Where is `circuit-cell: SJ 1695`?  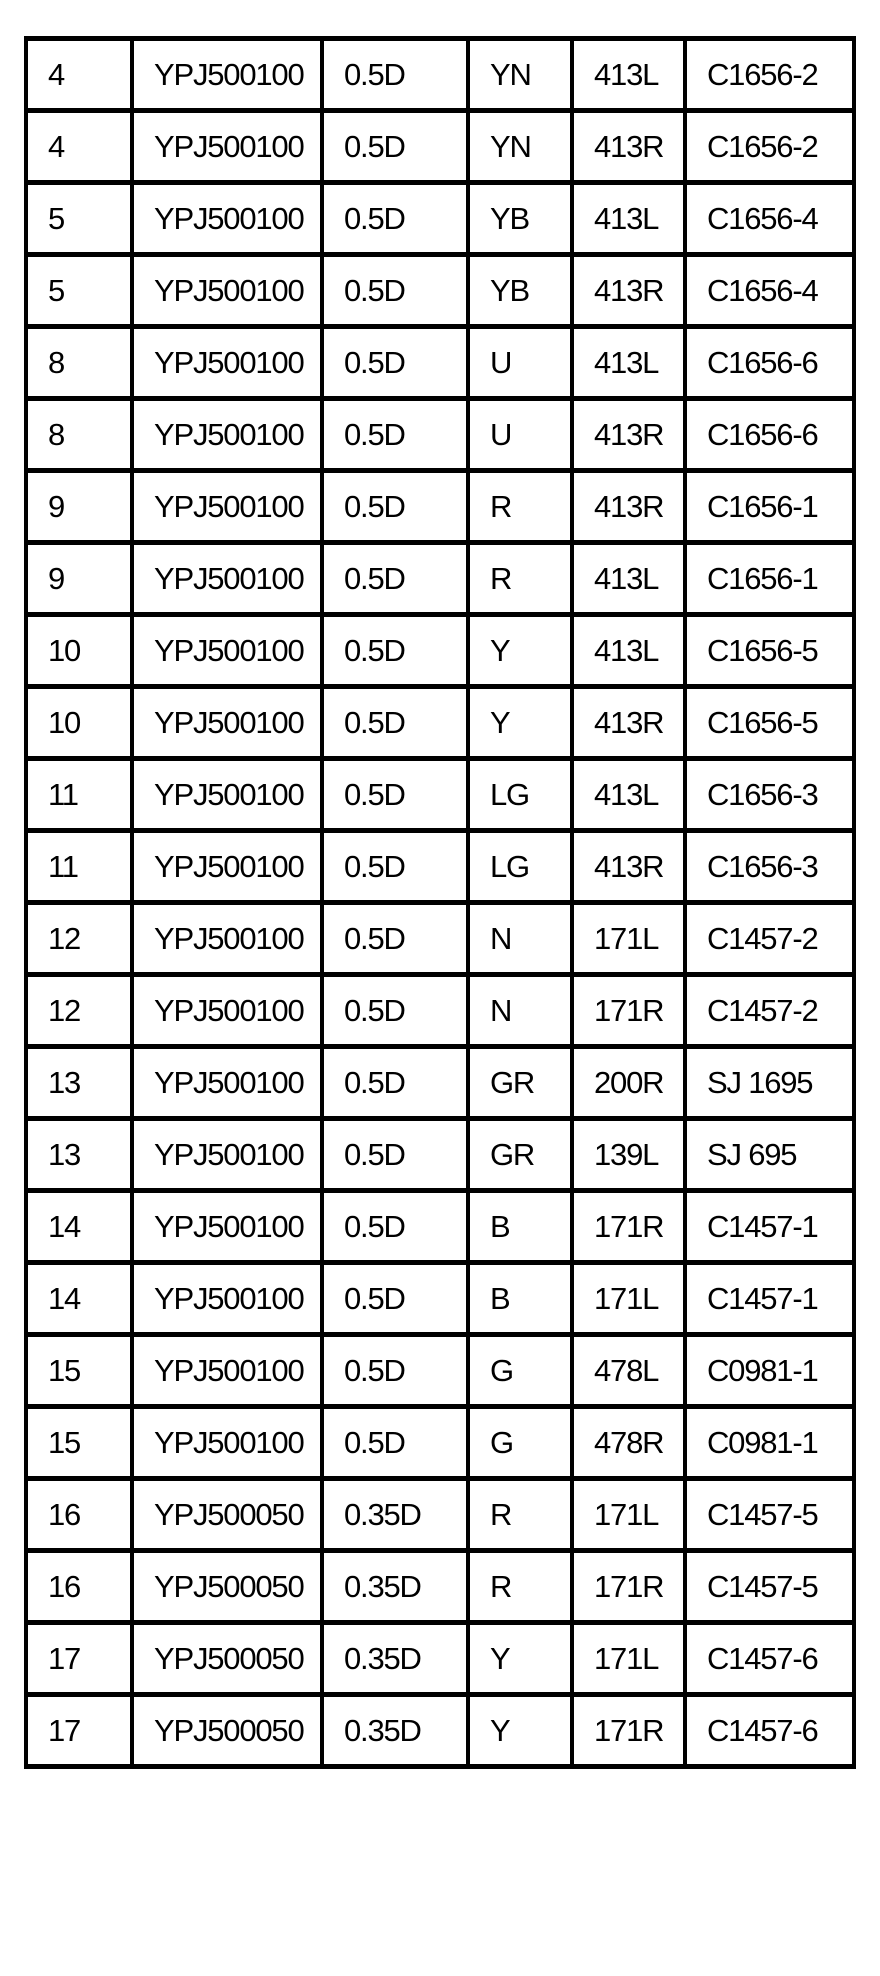 circuit-cell: SJ 1695 is located at coordinates (769, 1082).